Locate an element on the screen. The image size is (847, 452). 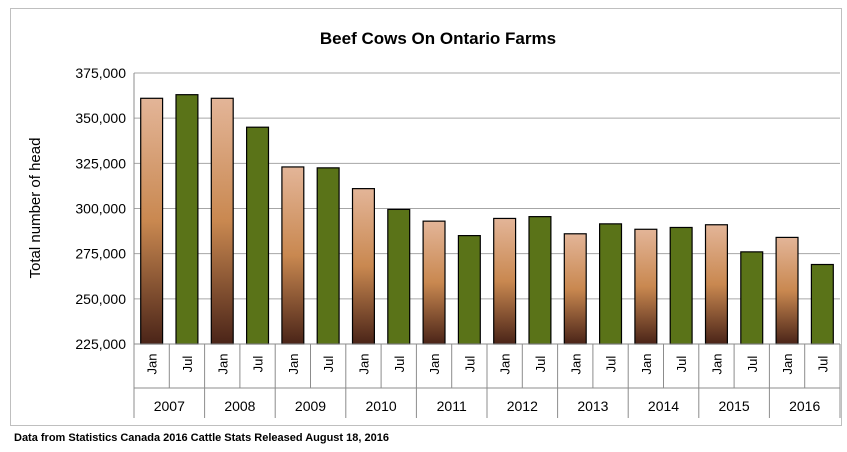
bar-2014-jul is located at coordinates (681, 285).